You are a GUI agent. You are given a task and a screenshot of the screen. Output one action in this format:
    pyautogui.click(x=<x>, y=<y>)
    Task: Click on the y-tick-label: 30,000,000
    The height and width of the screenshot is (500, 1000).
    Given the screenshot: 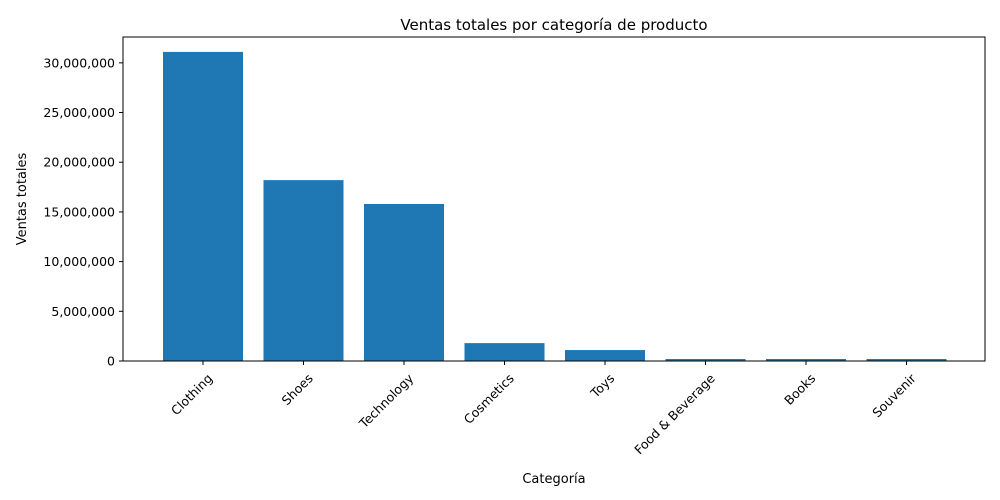 What is the action you would take?
    pyautogui.click(x=79, y=62)
    